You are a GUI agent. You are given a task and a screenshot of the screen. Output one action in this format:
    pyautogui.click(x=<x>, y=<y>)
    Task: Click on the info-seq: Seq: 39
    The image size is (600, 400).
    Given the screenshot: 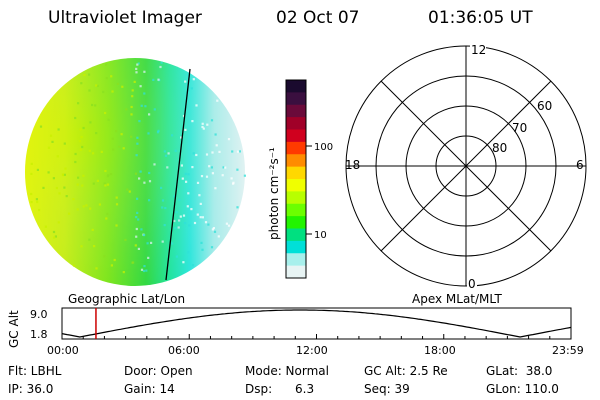 What is the action you would take?
    pyautogui.click(x=387, y=389)
    